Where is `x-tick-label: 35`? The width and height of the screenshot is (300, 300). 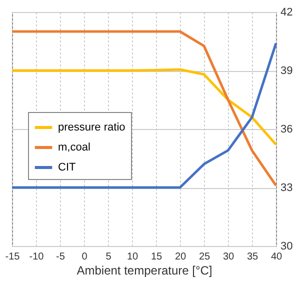 x-tick-label: 35 is located at coordinates (252, 257).